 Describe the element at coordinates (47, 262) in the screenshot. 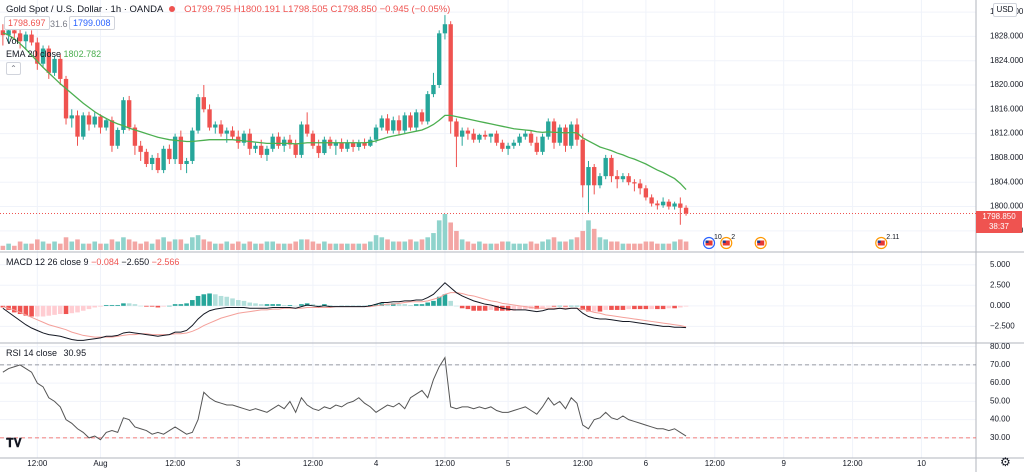

I see `macd-label: MACD 12 26 close 9` at that location.